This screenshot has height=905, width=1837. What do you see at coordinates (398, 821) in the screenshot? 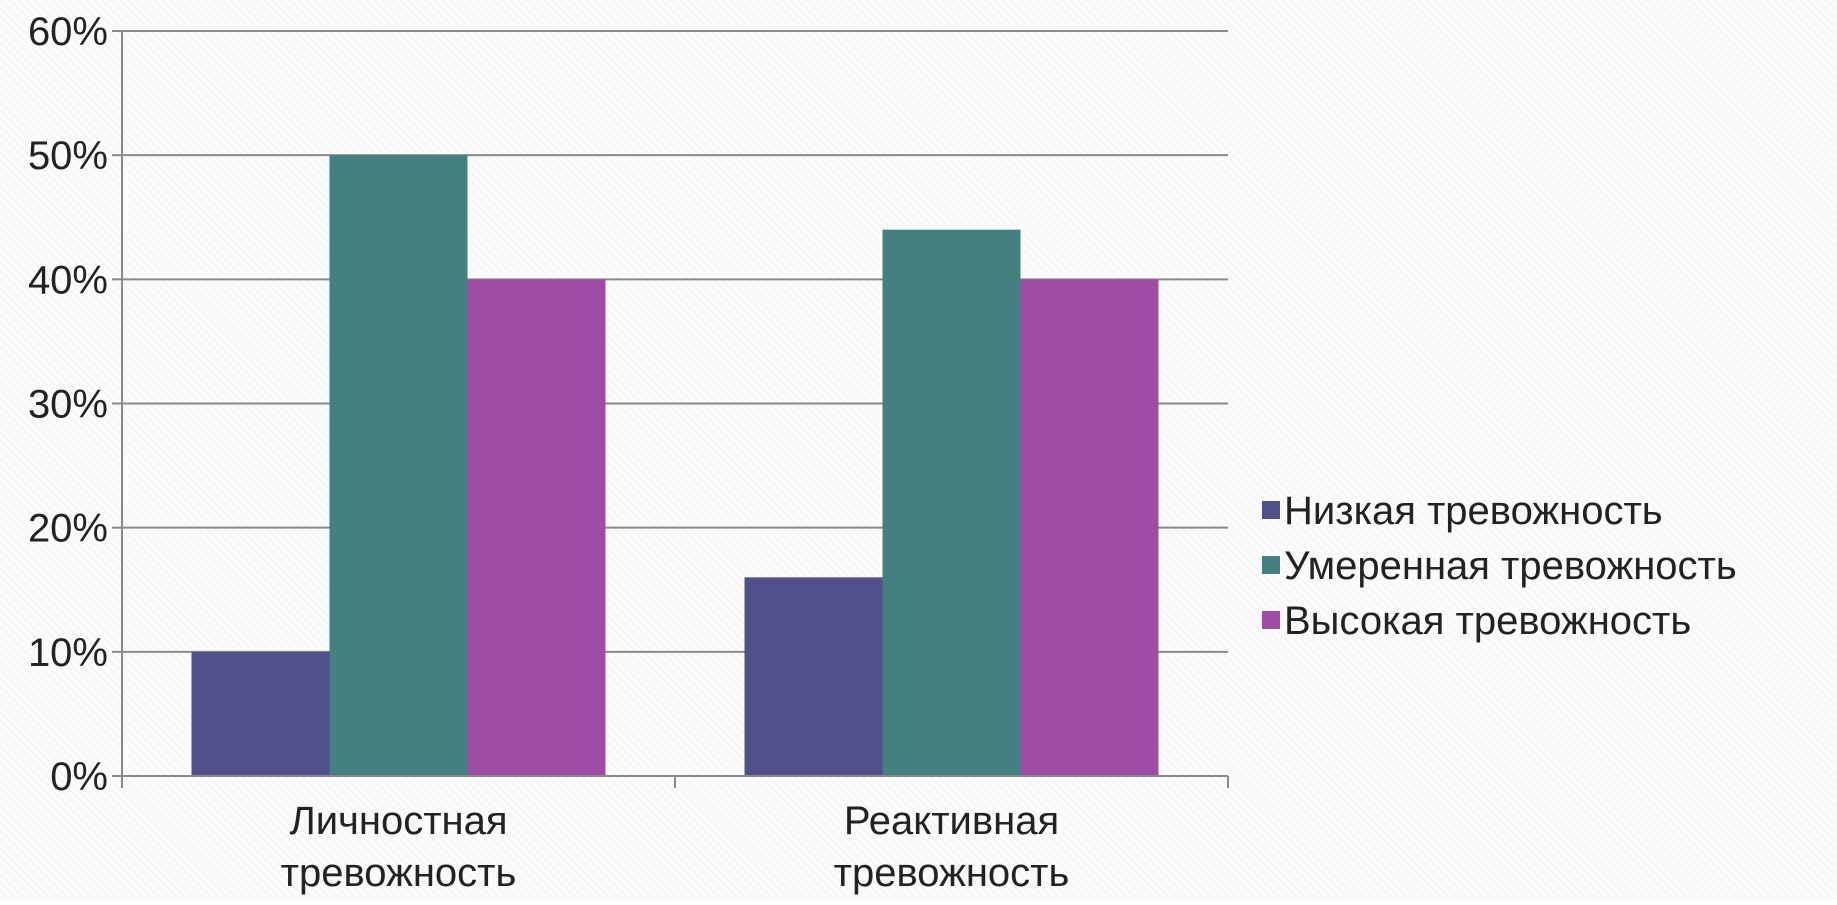
I see `x-category-label: Личностная` at bounding box center [398, 821].